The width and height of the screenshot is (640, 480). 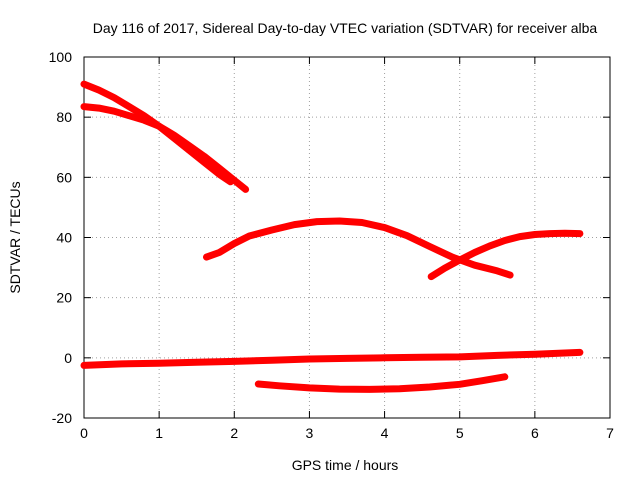 I want to click on y-tick-label: 100, so click(x=61, y=57).